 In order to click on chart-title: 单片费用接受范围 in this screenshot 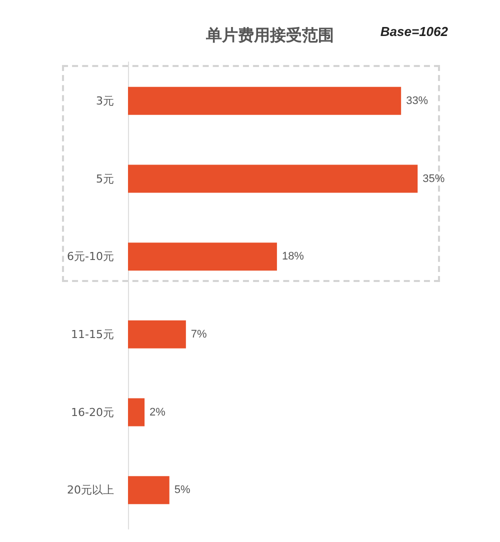, I will do `click(269, 35)`.